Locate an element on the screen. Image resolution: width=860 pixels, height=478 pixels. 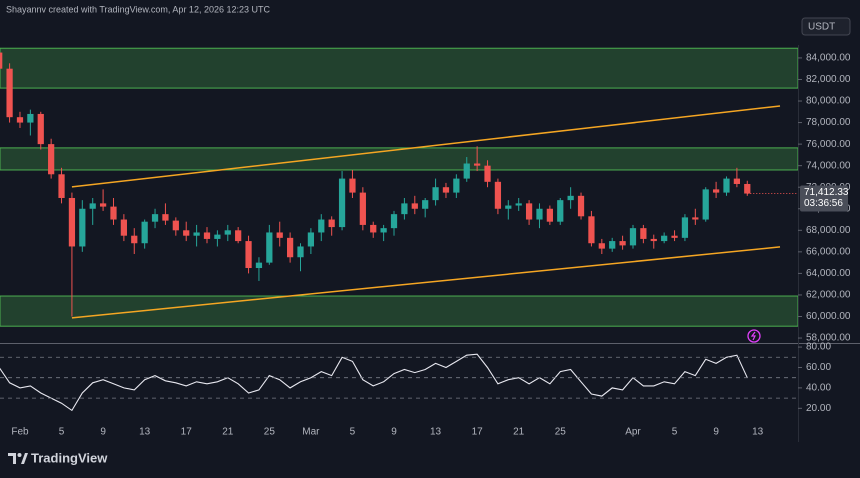
rsi-tick-label: 80.00 is located at coordinates (818, 347).